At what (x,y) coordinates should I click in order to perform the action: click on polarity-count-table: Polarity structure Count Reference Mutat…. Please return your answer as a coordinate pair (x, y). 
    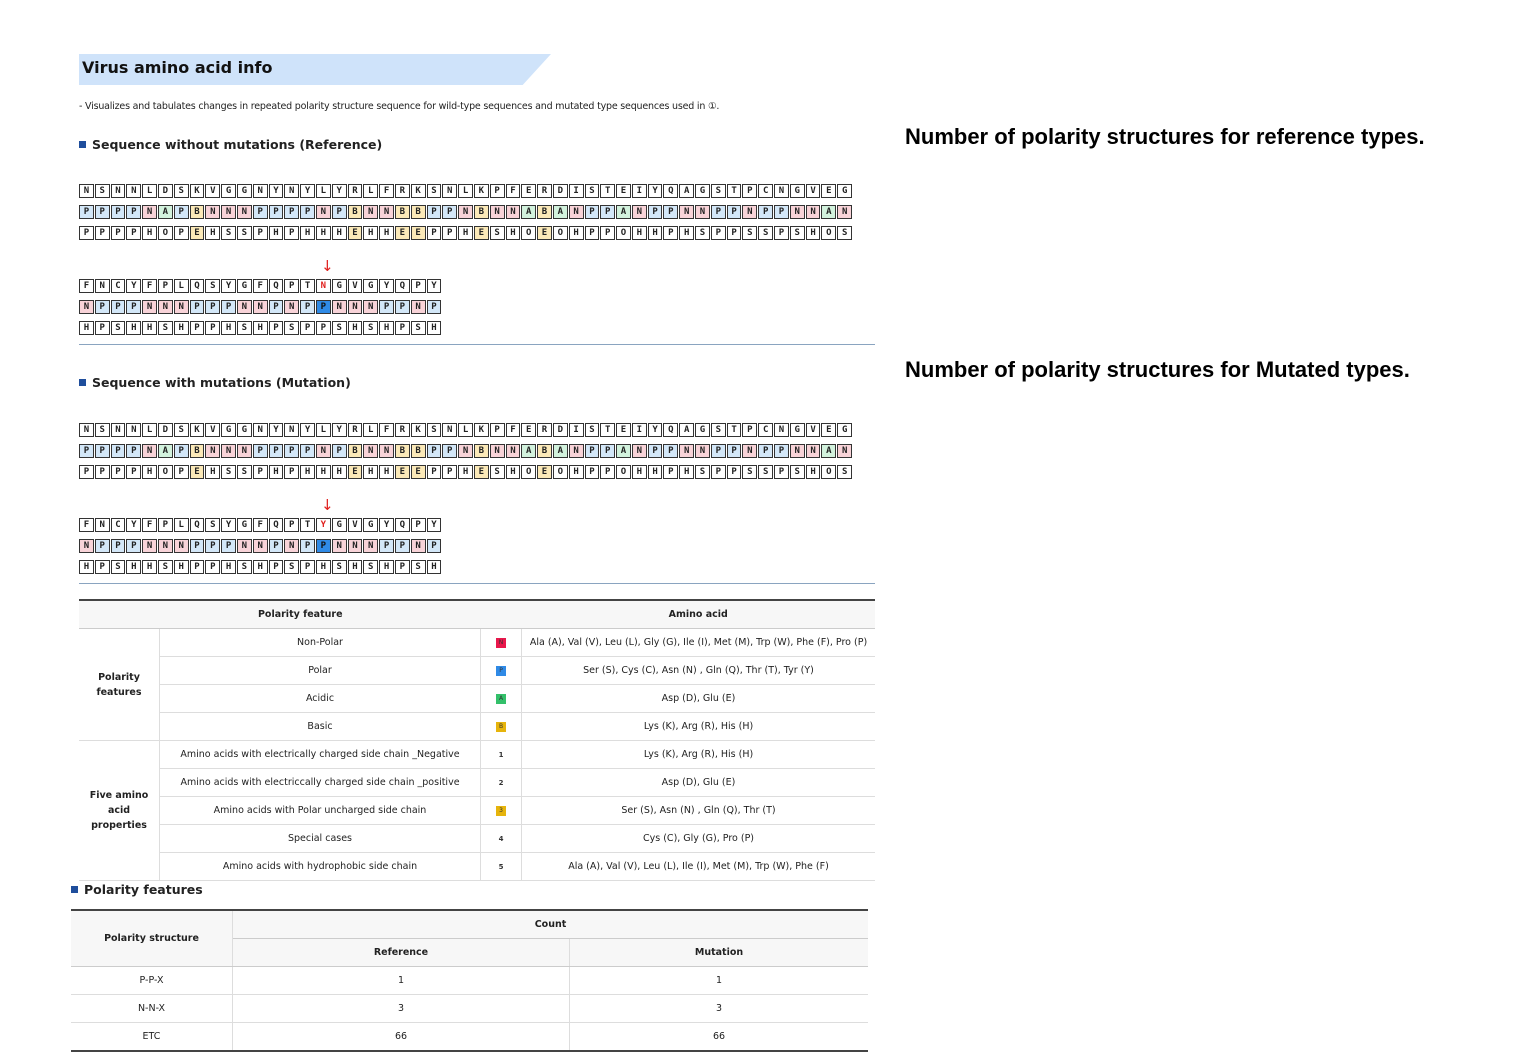
    Looking at the image, I should click on (469, 980).